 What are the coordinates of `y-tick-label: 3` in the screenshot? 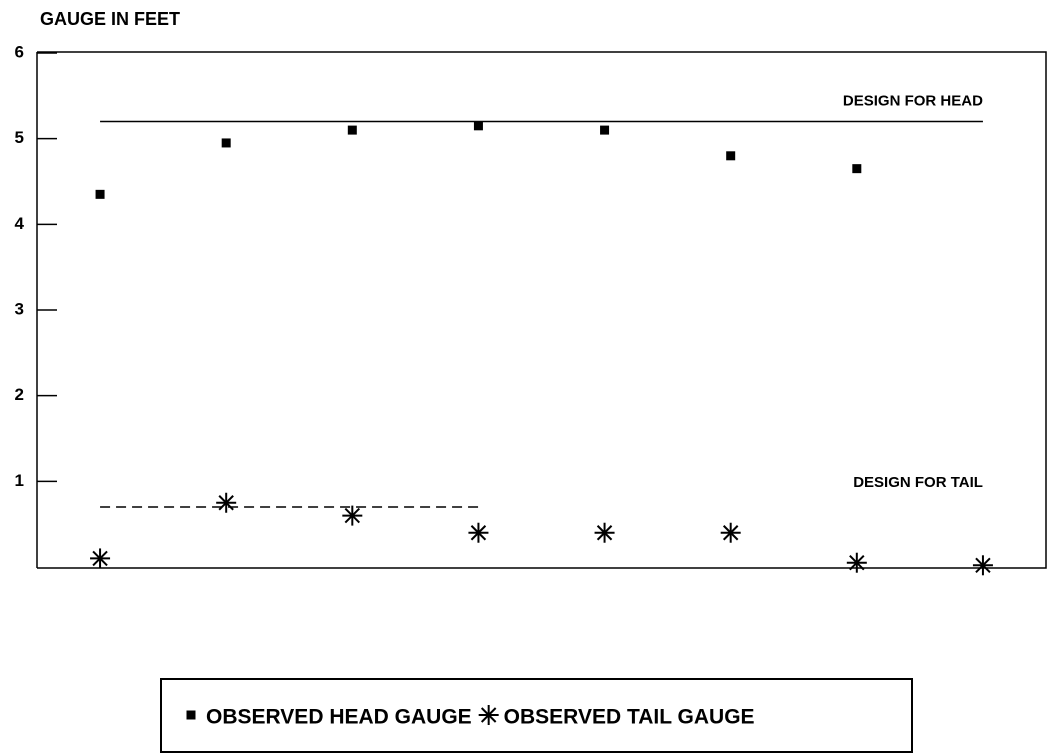 It's located at (19, 308).